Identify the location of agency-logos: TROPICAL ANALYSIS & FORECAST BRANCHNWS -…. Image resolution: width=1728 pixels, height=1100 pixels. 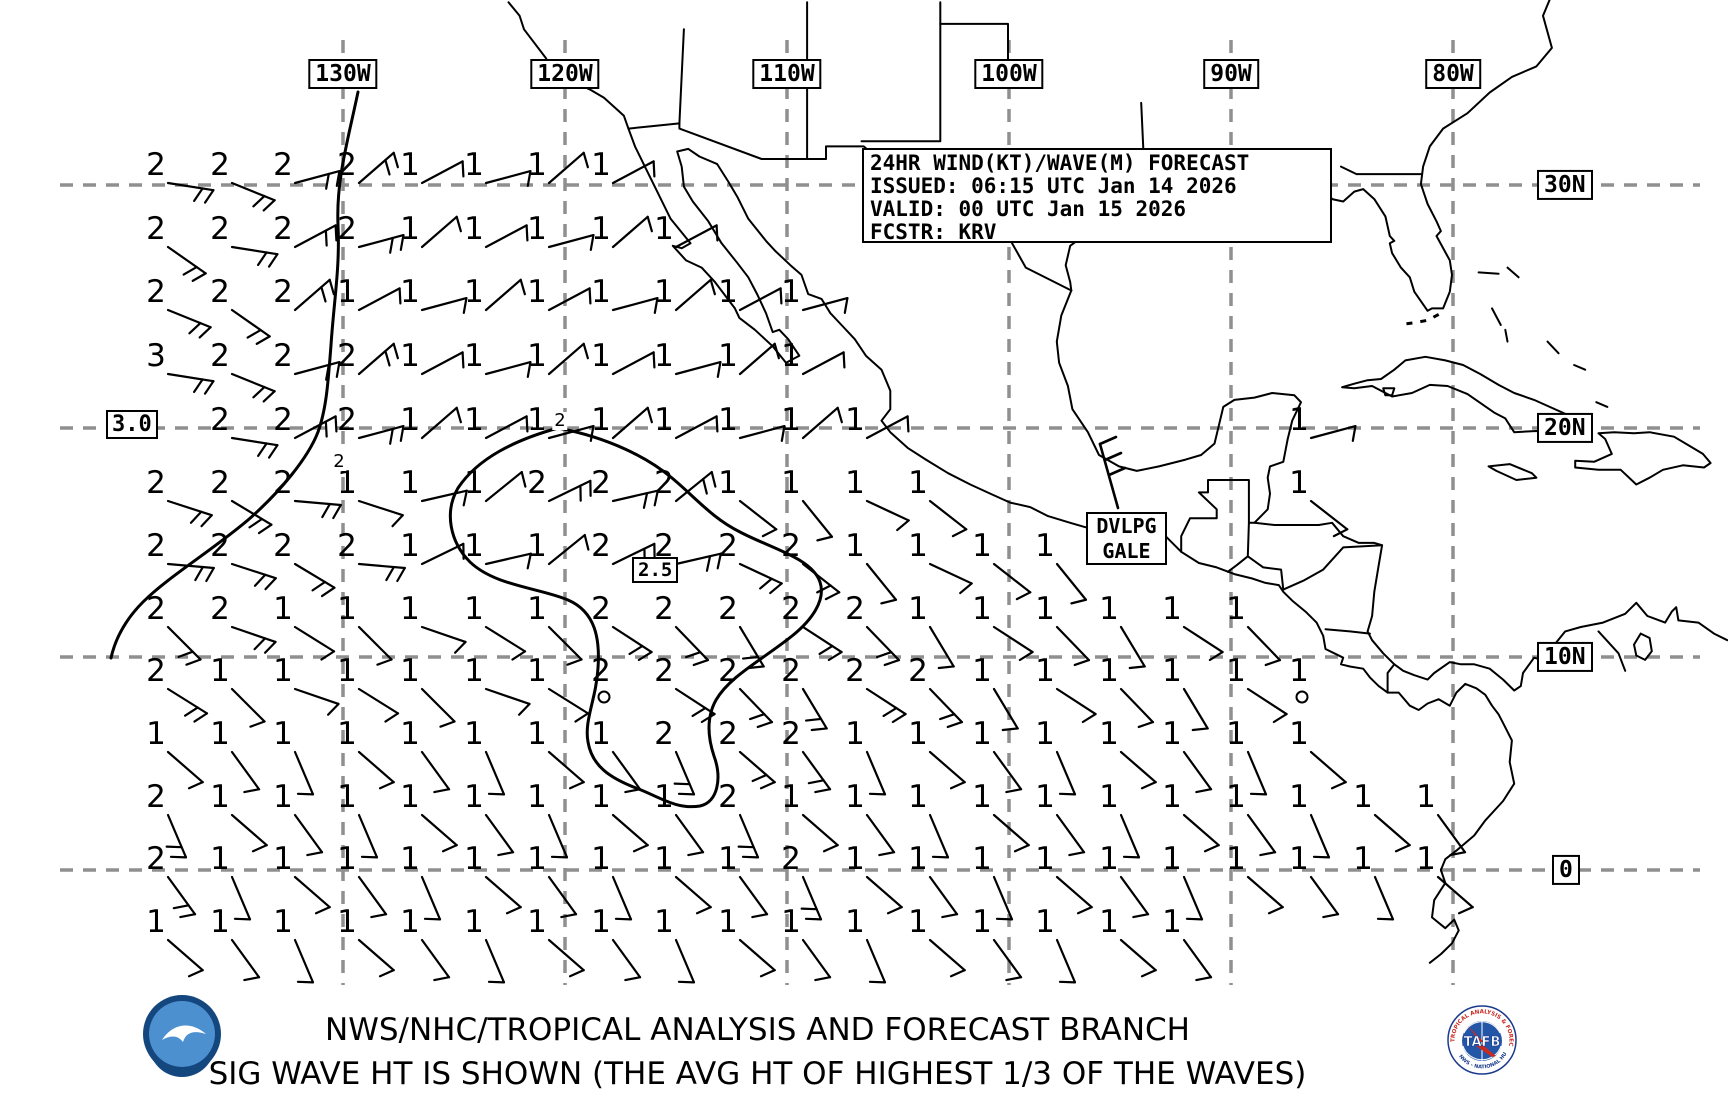
(830, 1036).